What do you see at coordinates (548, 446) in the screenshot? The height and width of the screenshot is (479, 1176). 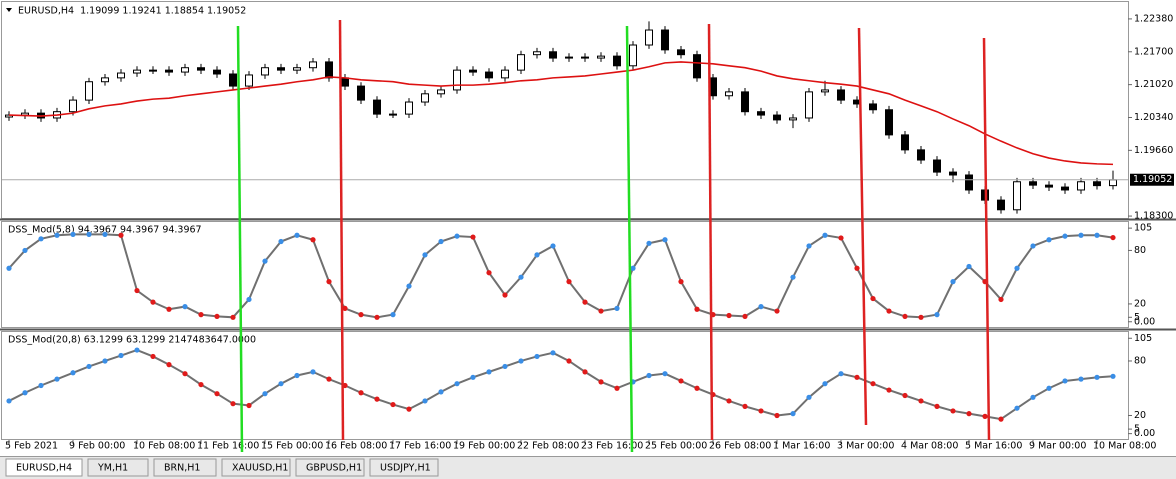 I see `x-tick-label: 22 Feb 08:00` at bounding box center [548, 446].